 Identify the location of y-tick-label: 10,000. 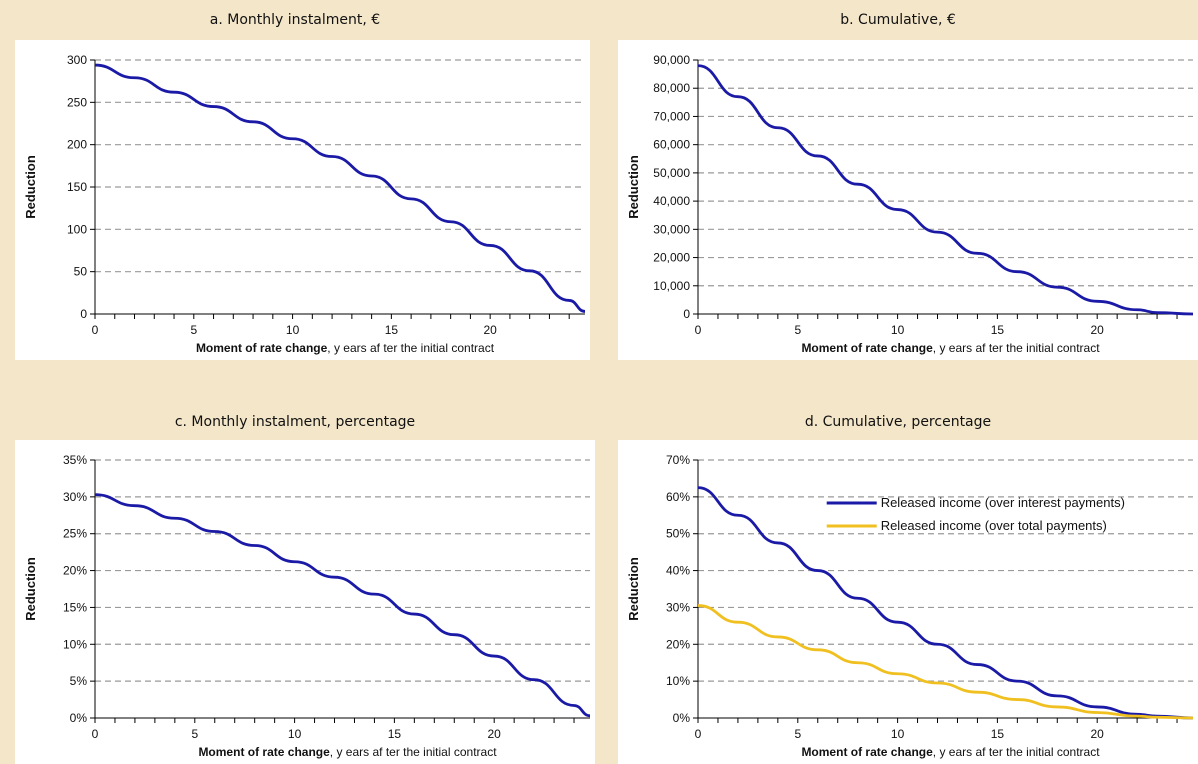
(671, 286).